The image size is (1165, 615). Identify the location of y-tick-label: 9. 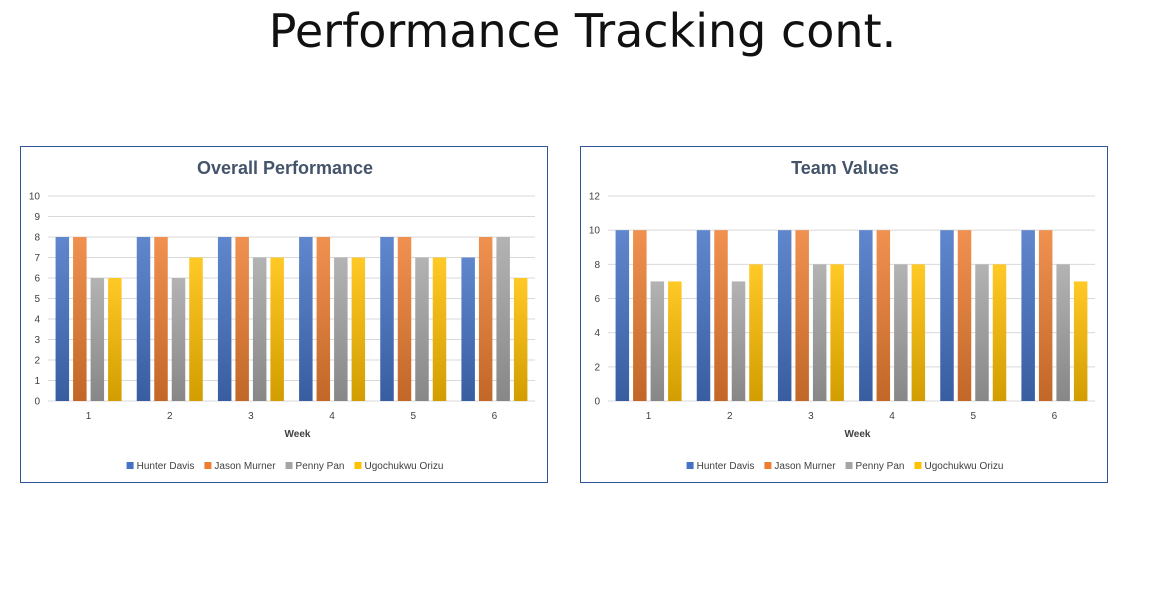
(37, 217).